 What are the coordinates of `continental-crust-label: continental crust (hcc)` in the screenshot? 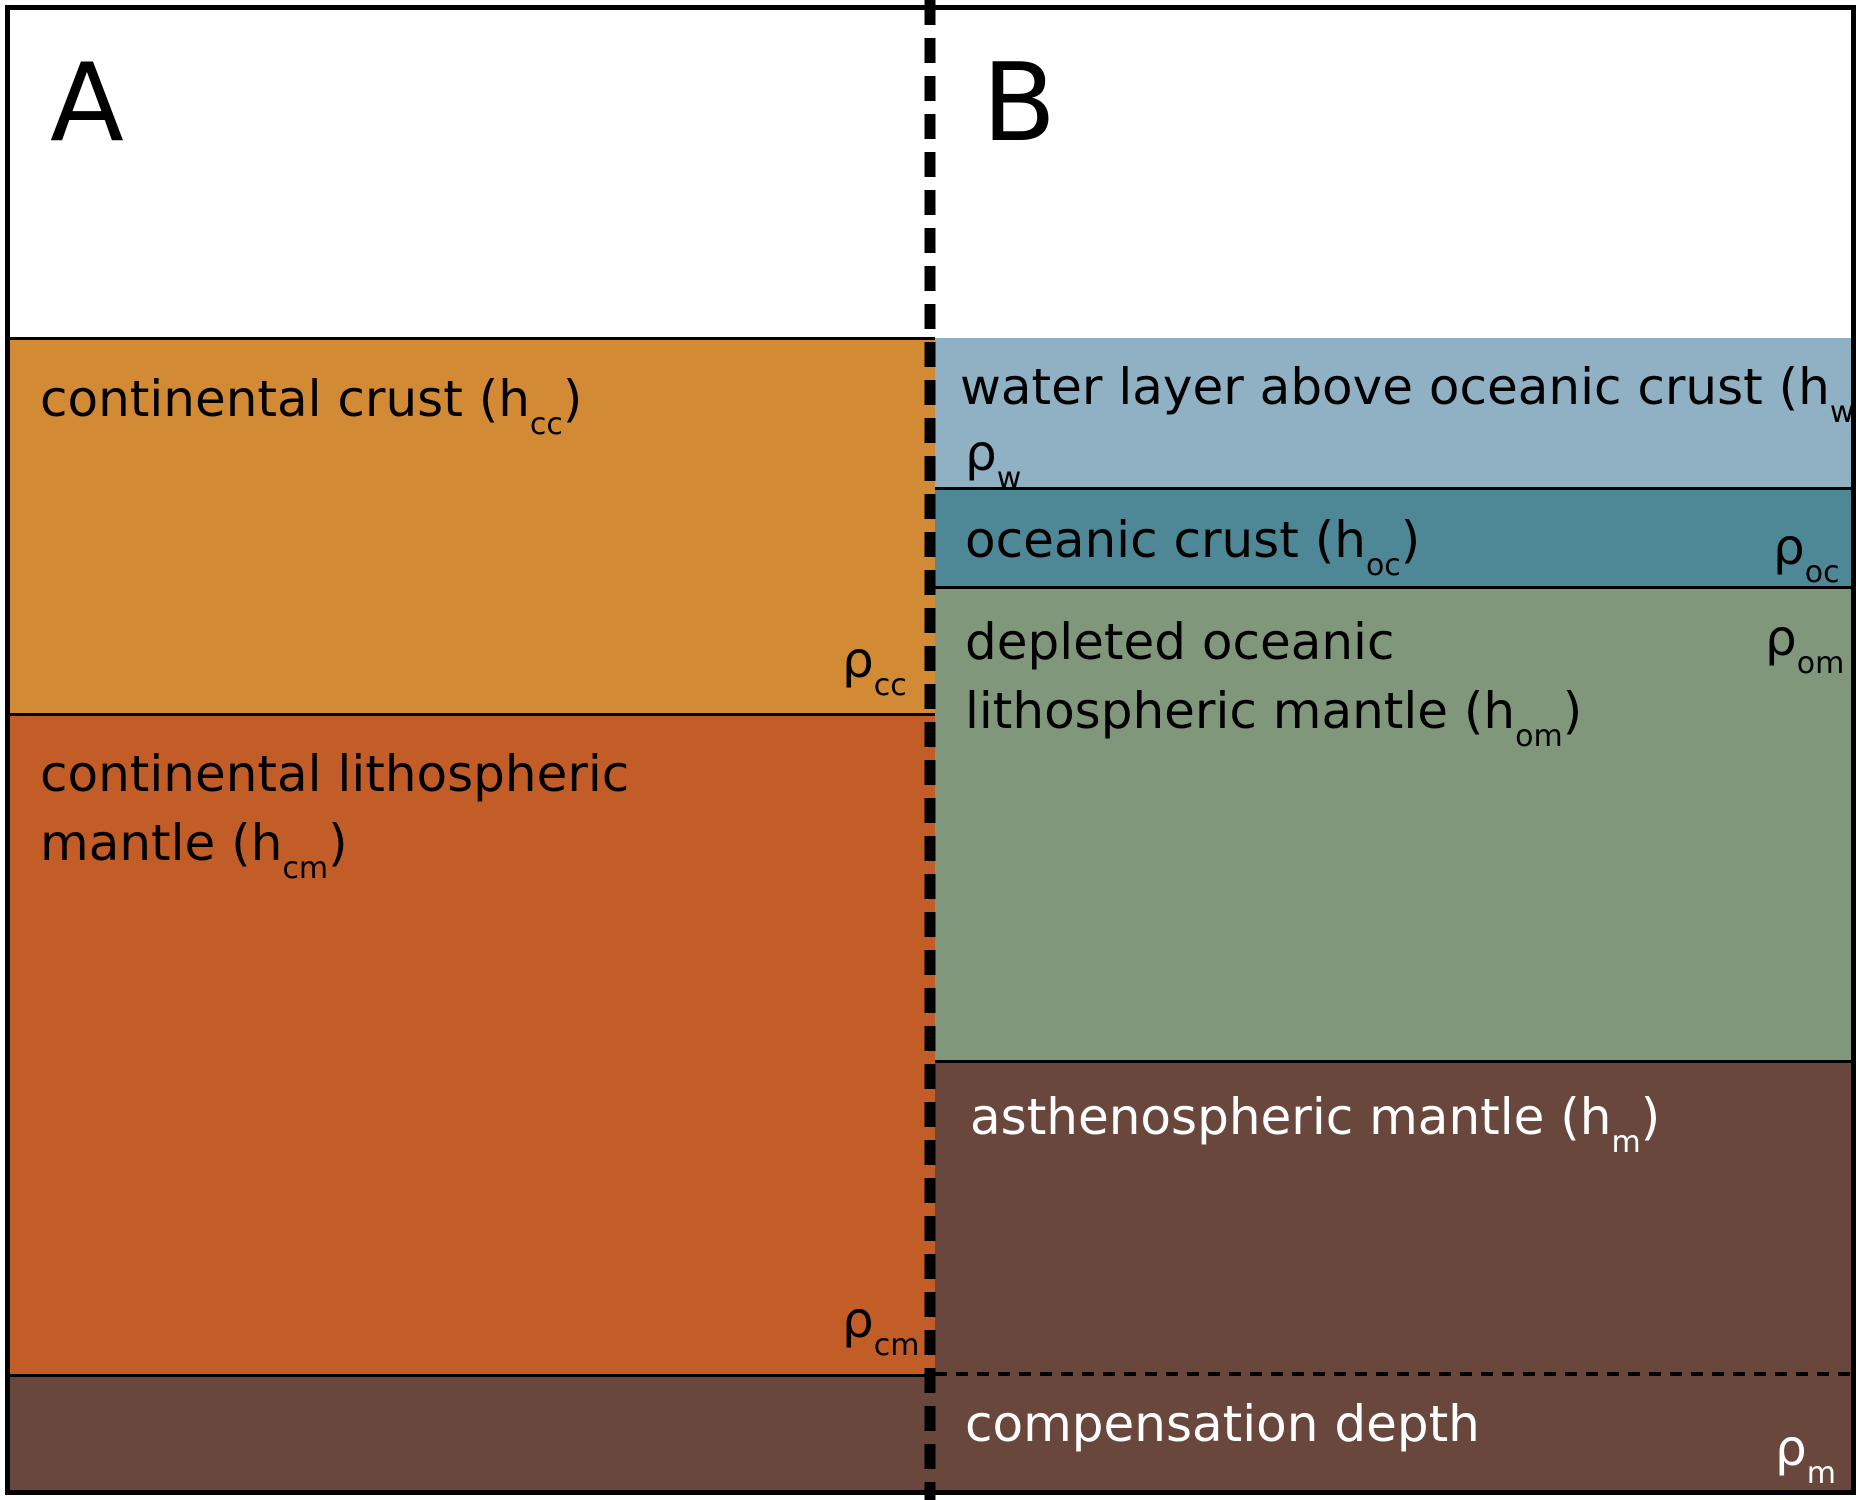 It's located at (311, 406).